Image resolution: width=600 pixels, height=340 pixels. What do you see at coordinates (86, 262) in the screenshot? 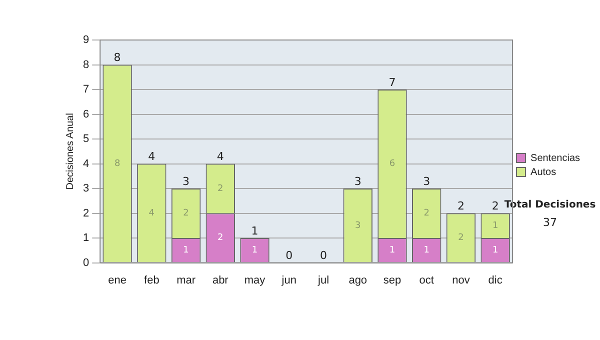
I see `y-tick-label: 0` at bounding box center [86, 262].